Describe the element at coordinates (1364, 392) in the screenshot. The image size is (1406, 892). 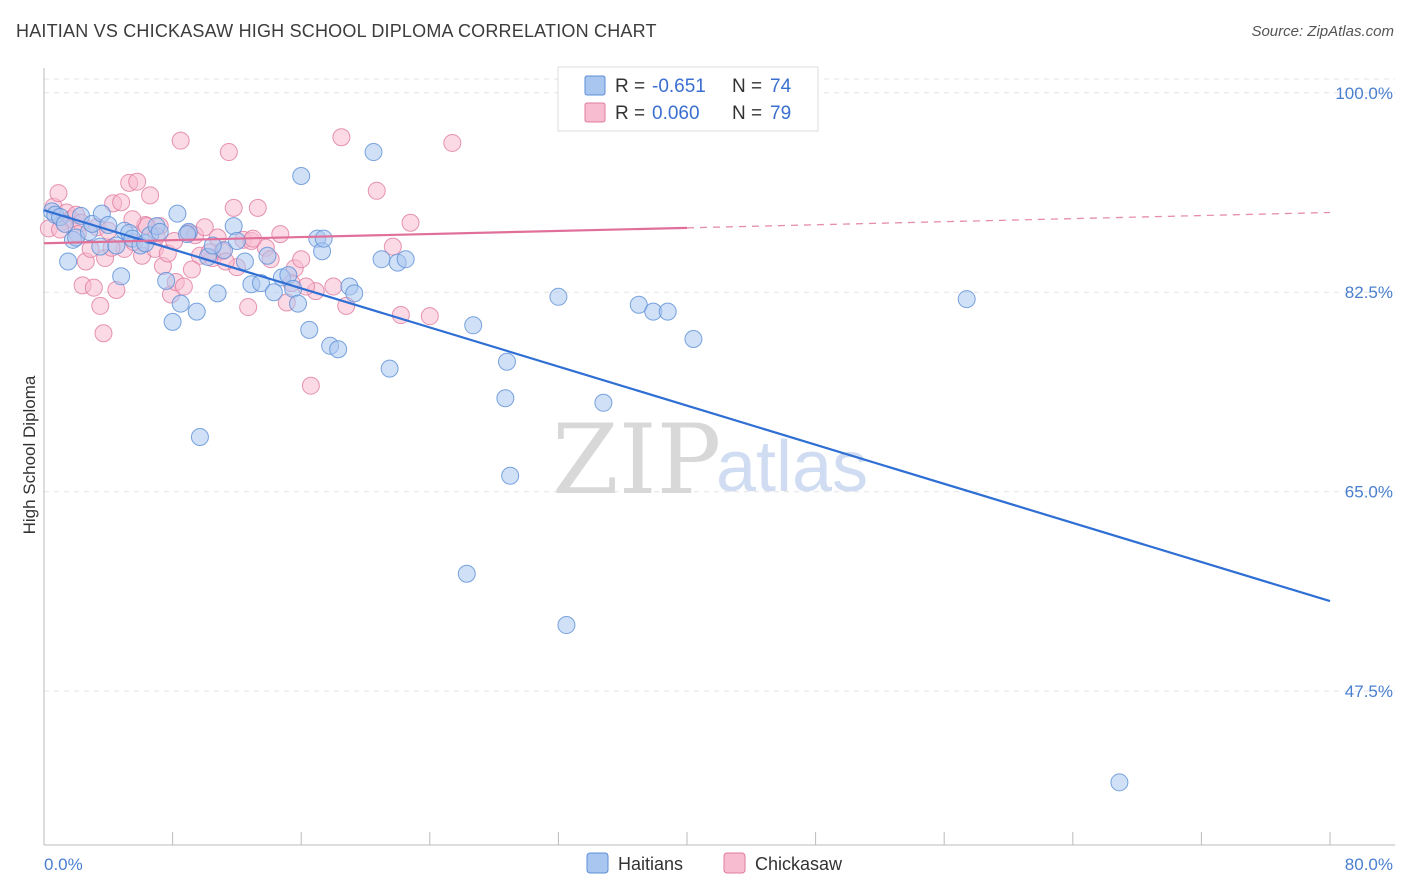
I see `y-tick-labels: 47.5% 65.0% 82.5% 100.0%` at that location.